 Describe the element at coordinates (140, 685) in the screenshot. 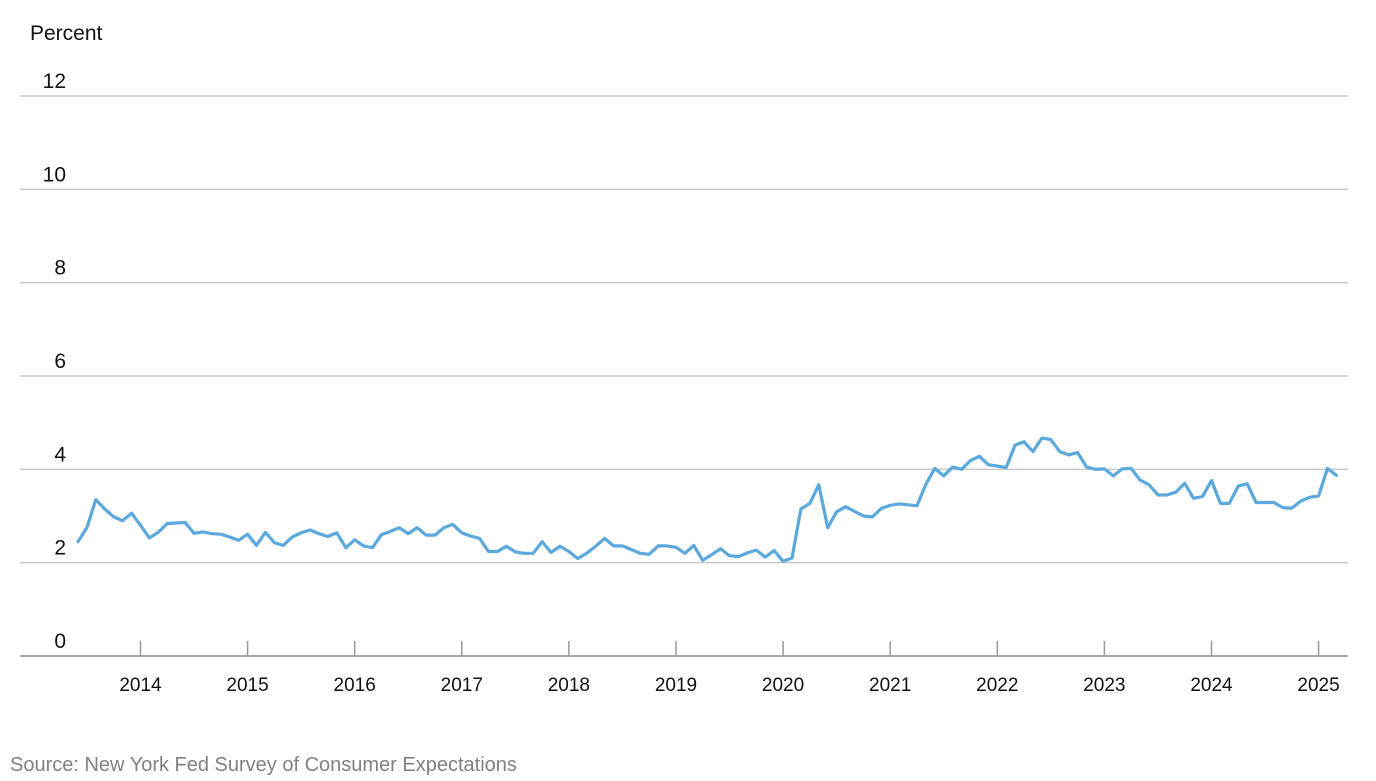

I see `x-tick-label-2014: 2014` at that location.